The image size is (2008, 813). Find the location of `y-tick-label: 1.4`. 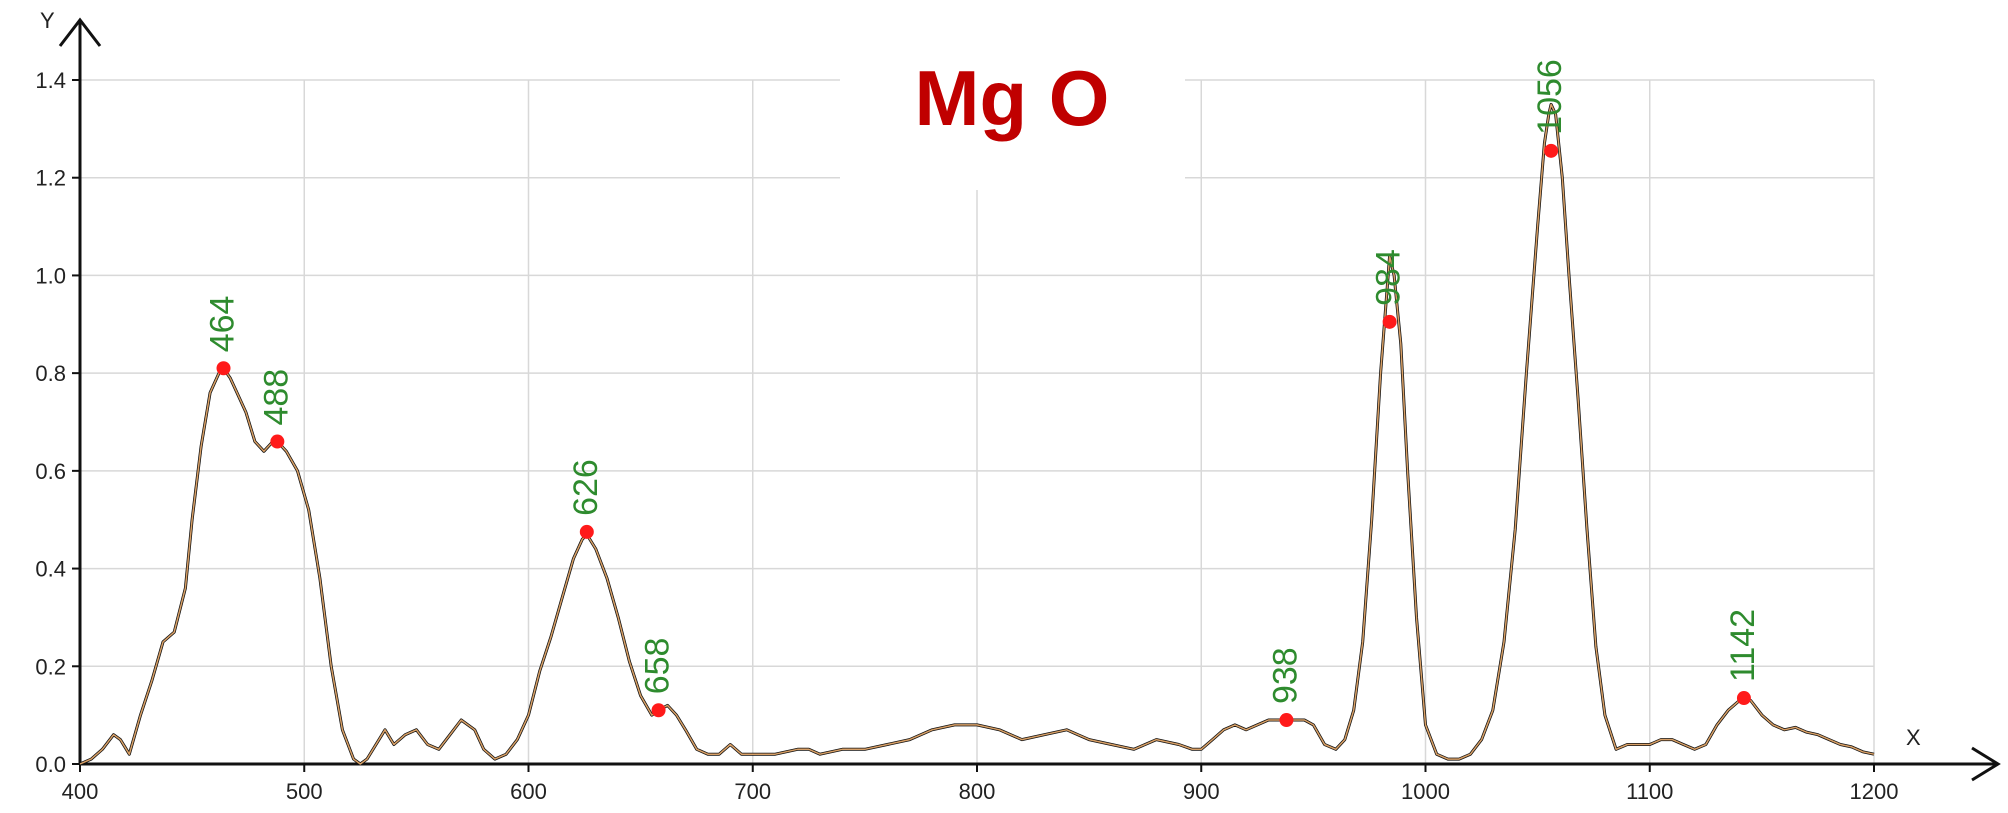

y-tick-label: 1.4 is located at coordinates (50, 80).